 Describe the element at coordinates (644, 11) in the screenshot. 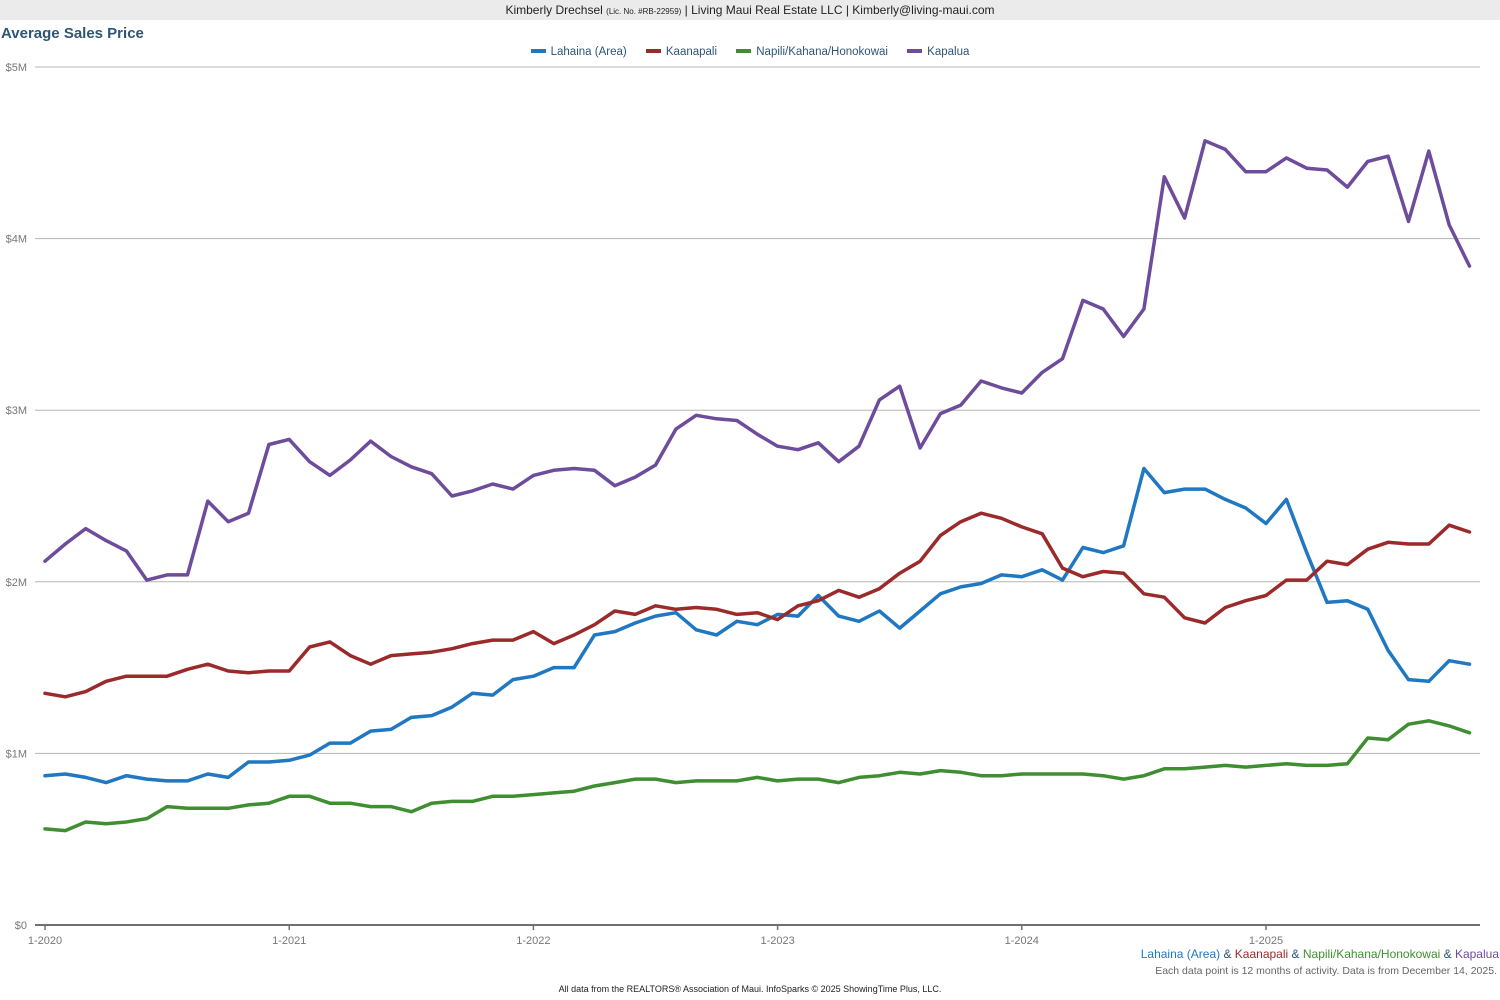

I see `license-number: (Lic. No. #RB-22959)` at that location.